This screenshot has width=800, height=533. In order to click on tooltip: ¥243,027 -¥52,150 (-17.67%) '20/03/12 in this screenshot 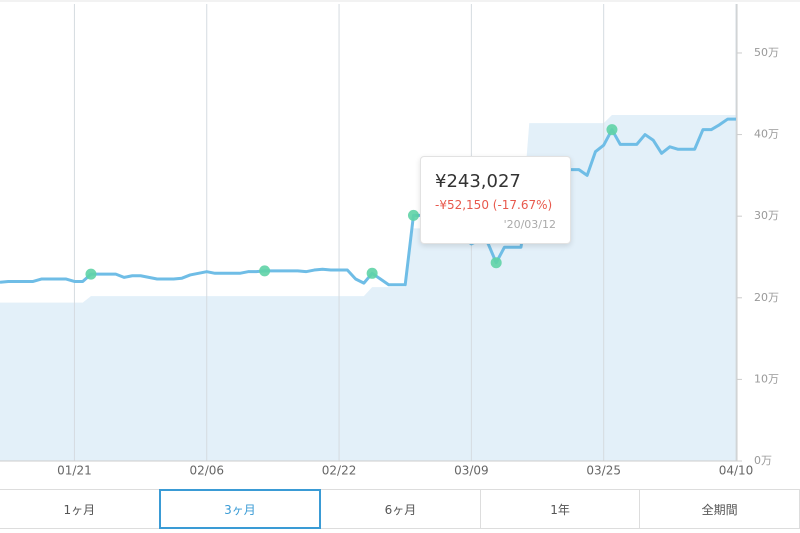, I will do `click(495, 200)`.